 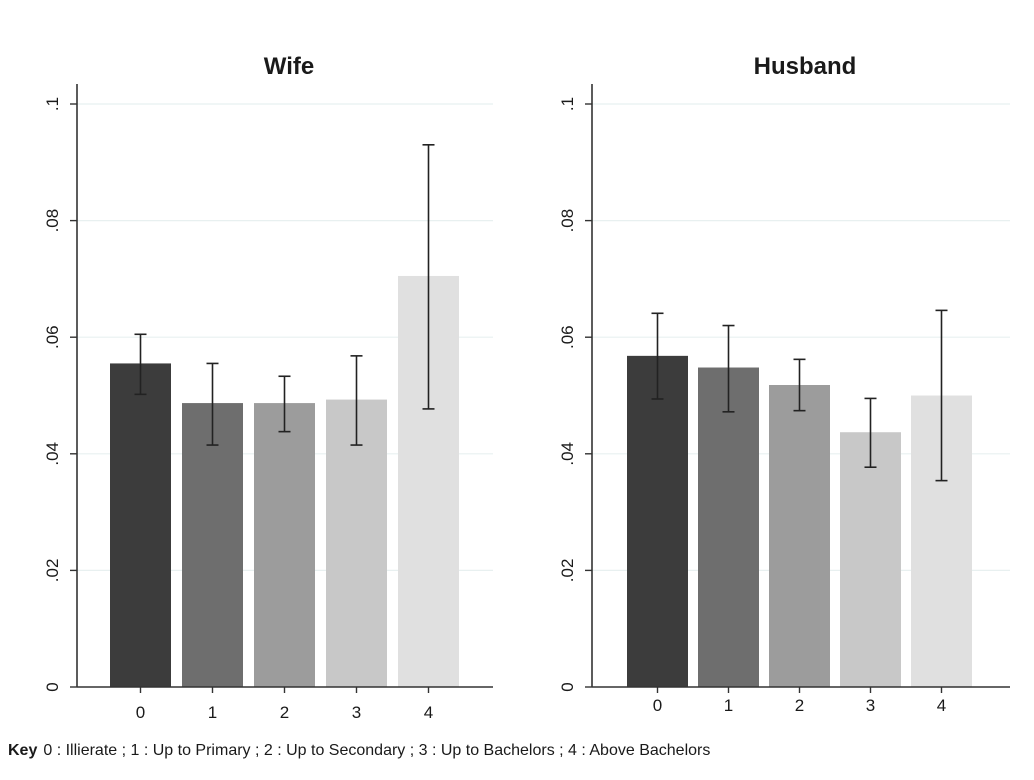 I want to click on husband-y-tick-label: 0, so click(x=567, y=686).